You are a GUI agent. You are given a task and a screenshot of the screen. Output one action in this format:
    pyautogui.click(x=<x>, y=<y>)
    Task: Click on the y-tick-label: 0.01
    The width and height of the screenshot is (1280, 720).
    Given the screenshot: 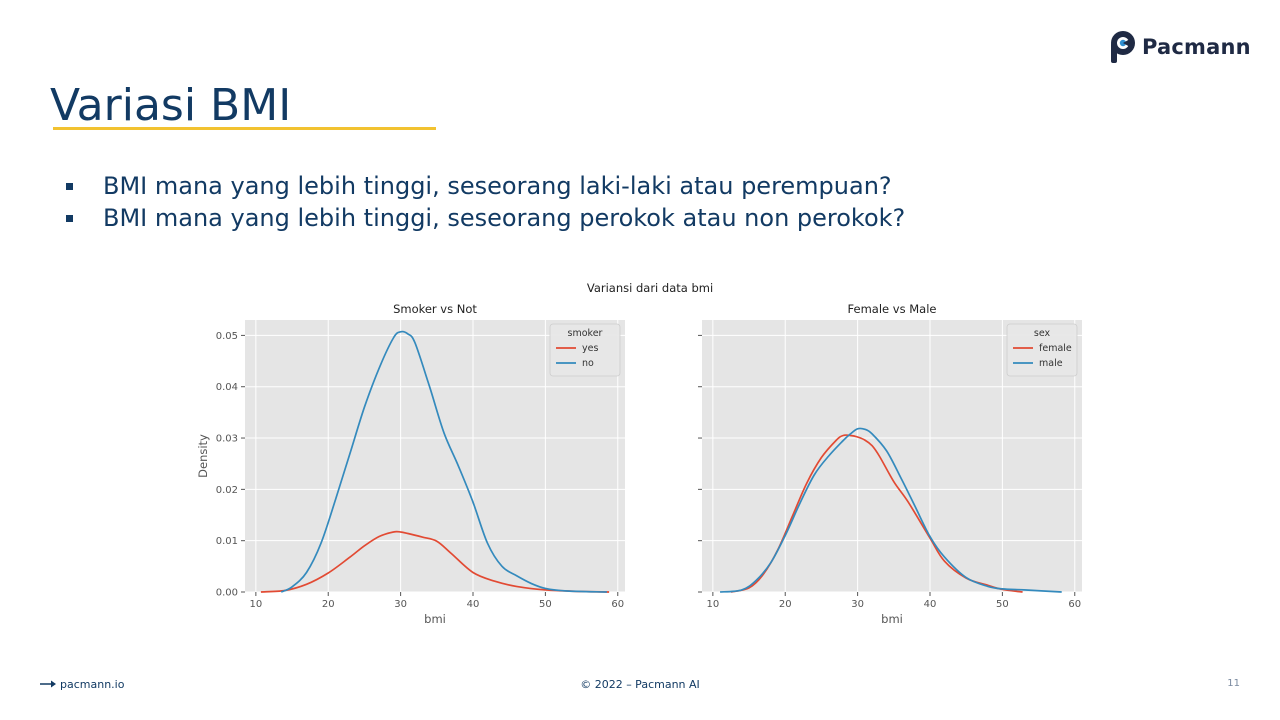 What is the action you would take?
    pyautogui.click(x=227, y=541)
    